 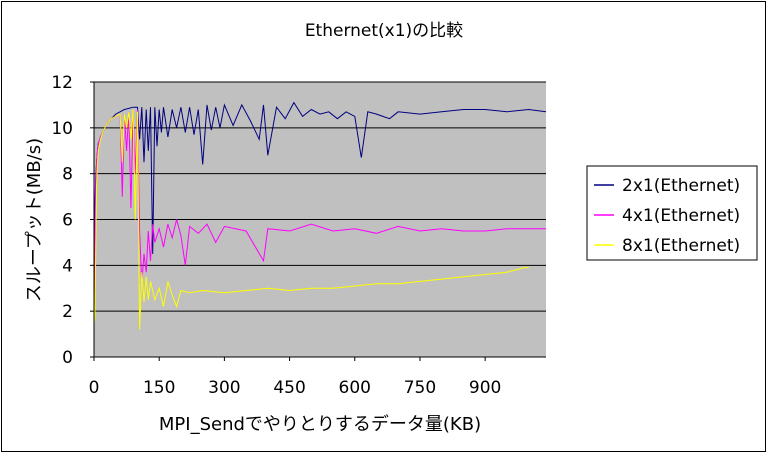 I want to click on legend: 2x1(Ethernet) 4x1(Ethernet) 8x1(Ethernet), so click(x=672, y=213).